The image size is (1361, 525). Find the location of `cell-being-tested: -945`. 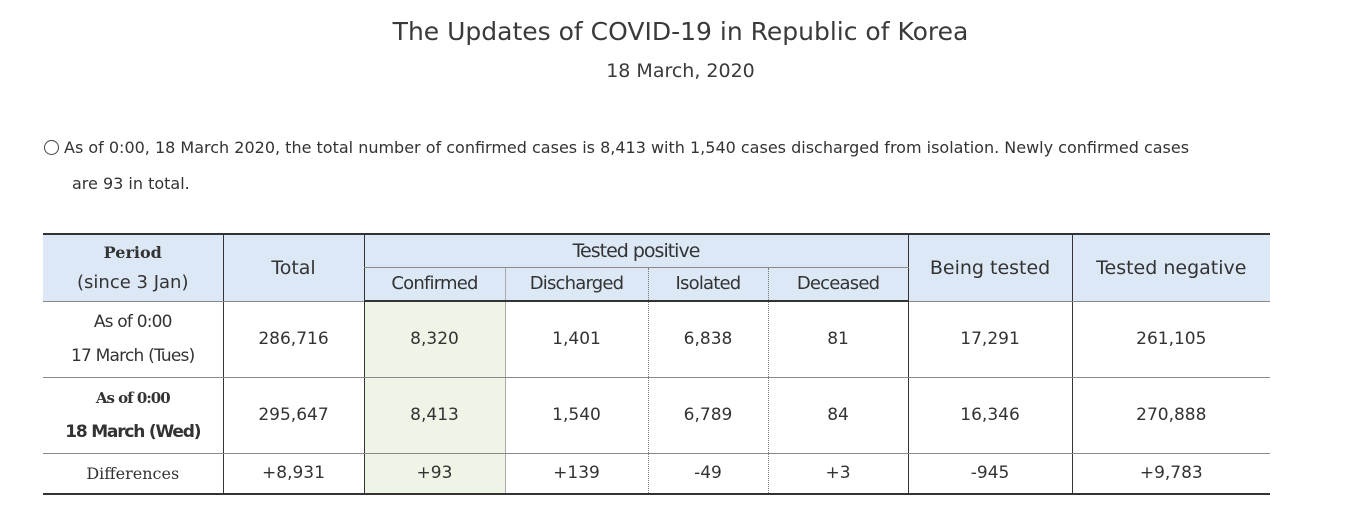

cell-being-tested: -945 is located at coordinates (990, 474).